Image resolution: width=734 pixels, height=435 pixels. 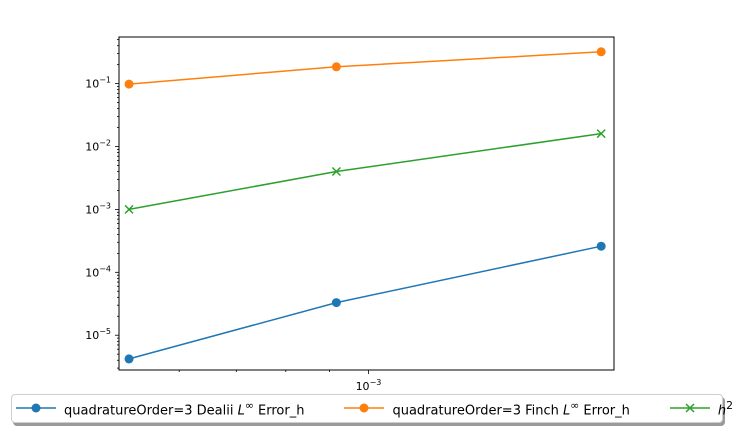 I want to click on y-tick-label-4: 10⁻¹, so click(x=98, y=83).